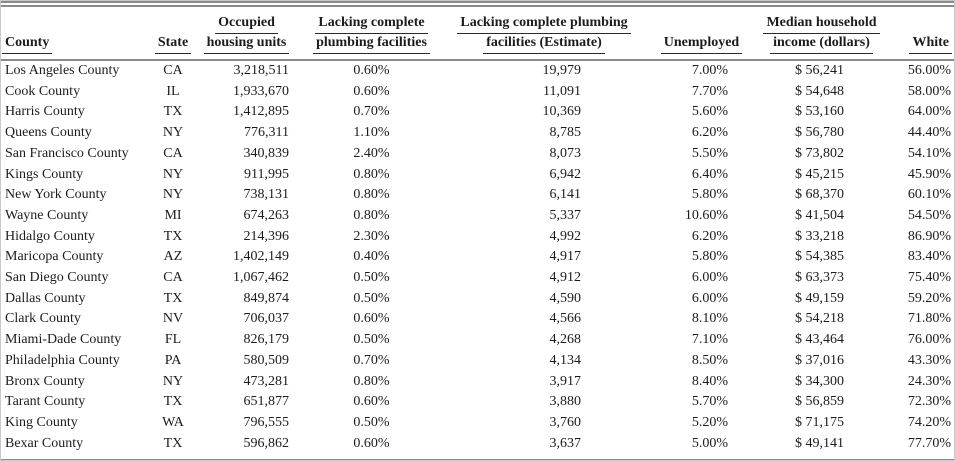 This screenshot has height=461, width=955. I want to click on header-text: Lacking complete, so click(371, 24).